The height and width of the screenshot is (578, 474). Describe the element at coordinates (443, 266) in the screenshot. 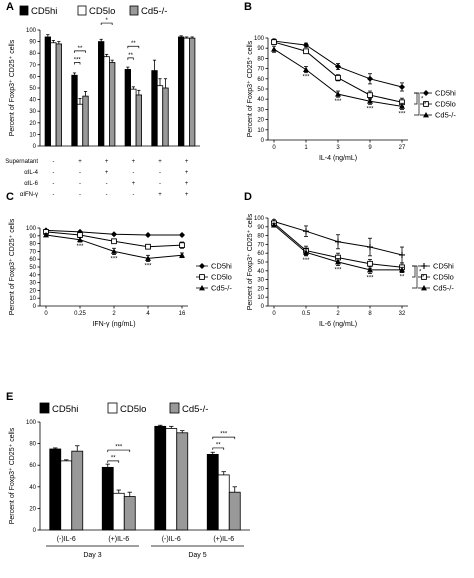

I see `p3-legend-label-0: CD5hi` at that location.